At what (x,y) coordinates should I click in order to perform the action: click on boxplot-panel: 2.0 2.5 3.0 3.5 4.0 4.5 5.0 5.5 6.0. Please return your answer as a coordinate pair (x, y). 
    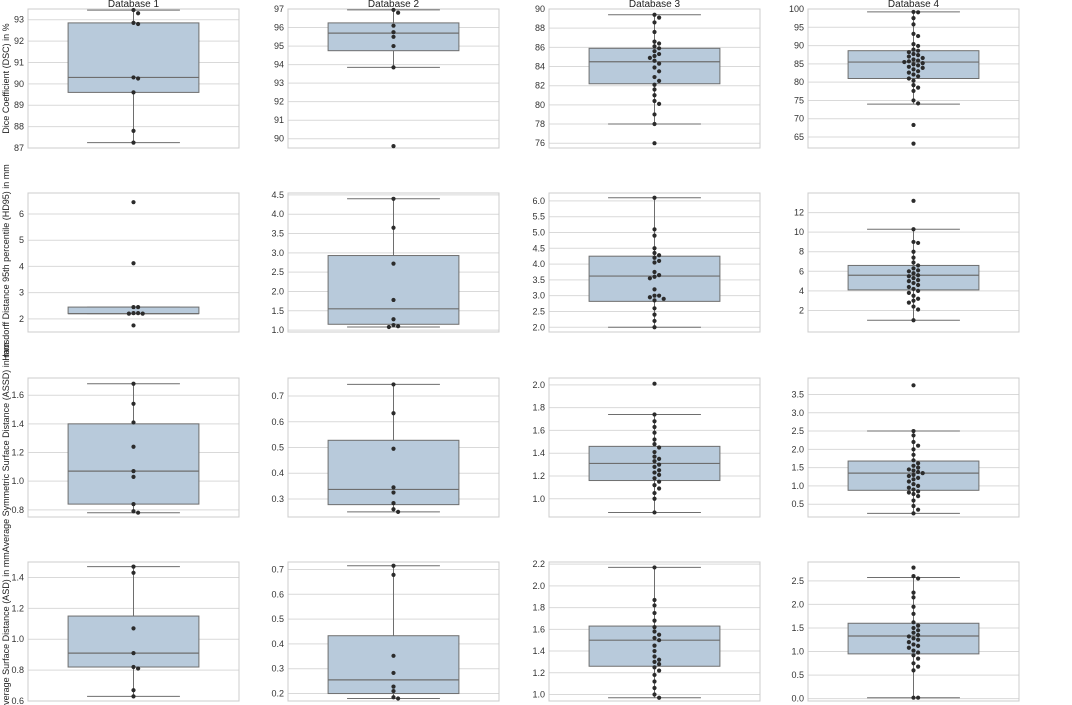
    Looking at the image, I should click on (646, 262).